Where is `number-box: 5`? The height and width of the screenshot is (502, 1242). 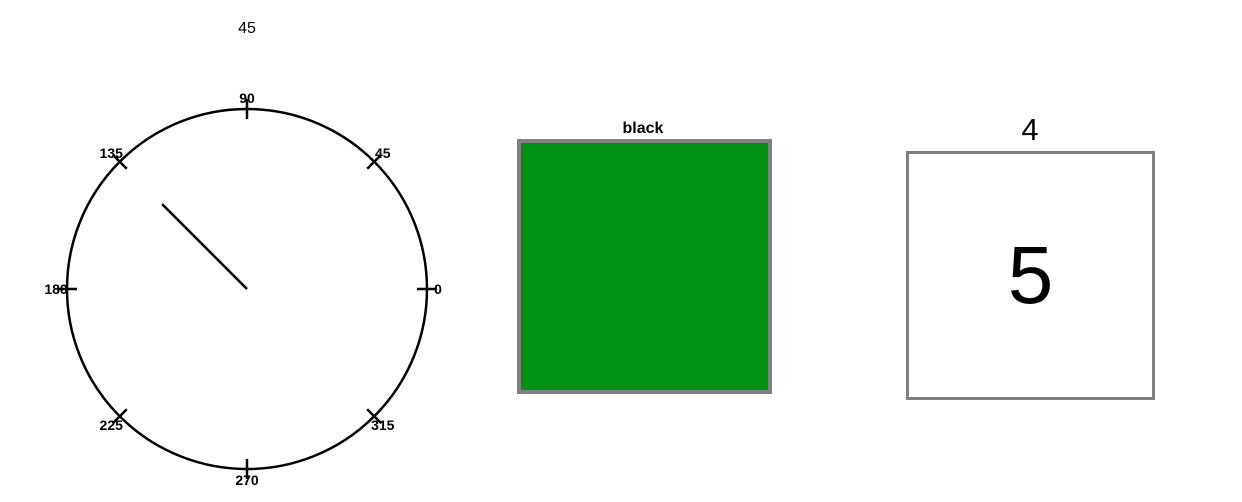 number-box: 5 is located at coordinates (1030, 275).